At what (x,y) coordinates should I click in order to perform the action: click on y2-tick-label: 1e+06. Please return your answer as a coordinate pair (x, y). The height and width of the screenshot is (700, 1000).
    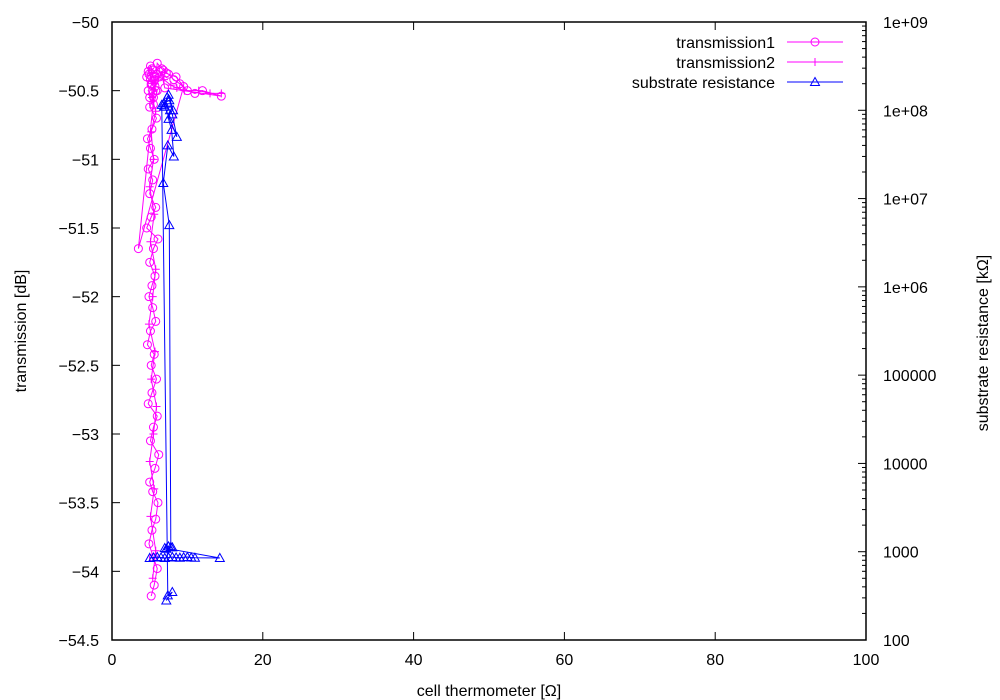
    Looking at the image, I should click on (905, 288).